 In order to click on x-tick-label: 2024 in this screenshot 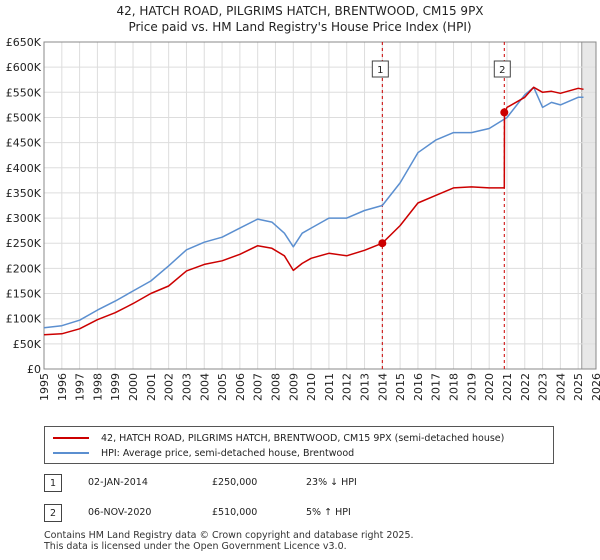, I will do `click(560, 387)`.